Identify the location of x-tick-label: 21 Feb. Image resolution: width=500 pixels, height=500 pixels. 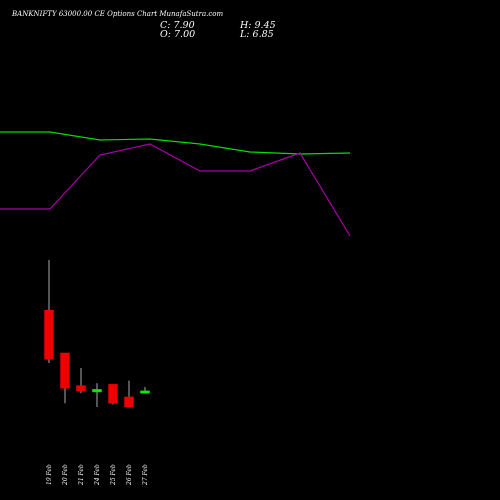
(81, 475).